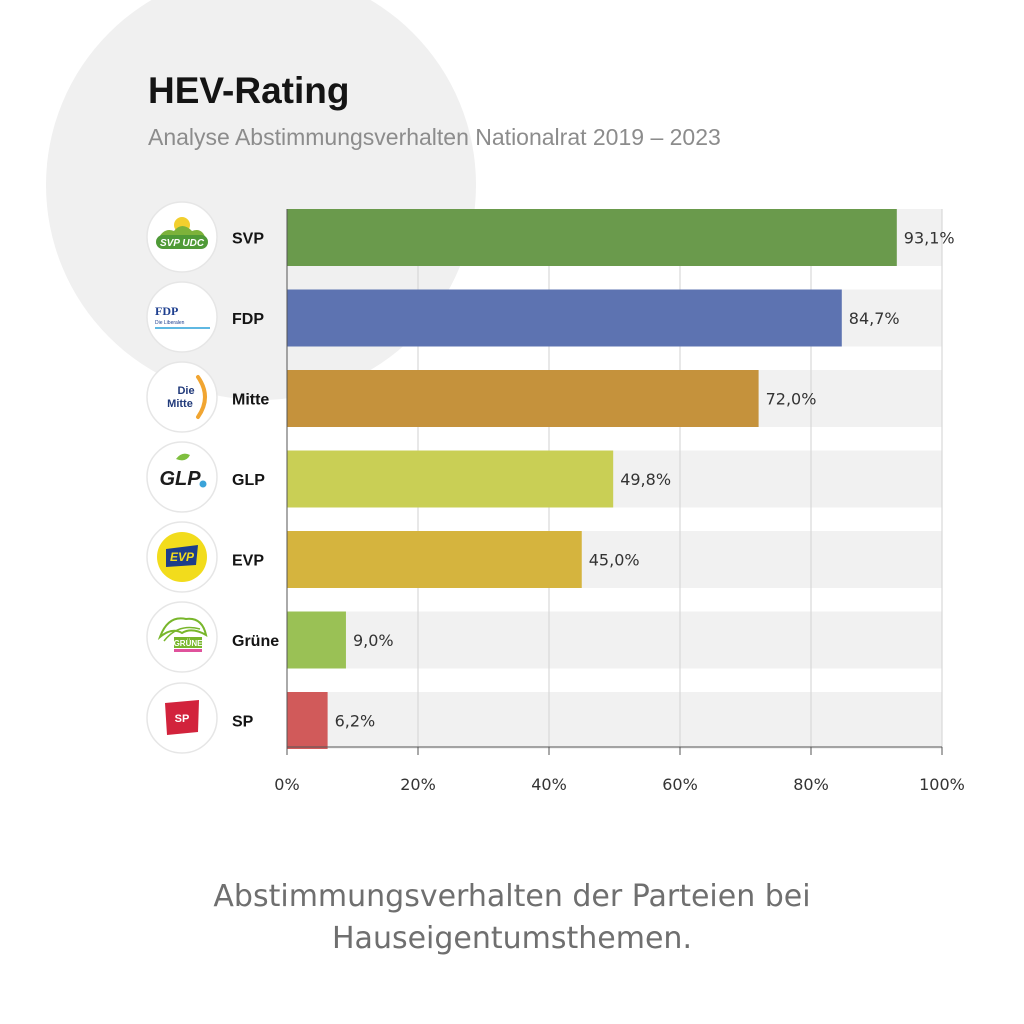  I want to click on svp-logo-text: SVP UDC, so click(182, 243).